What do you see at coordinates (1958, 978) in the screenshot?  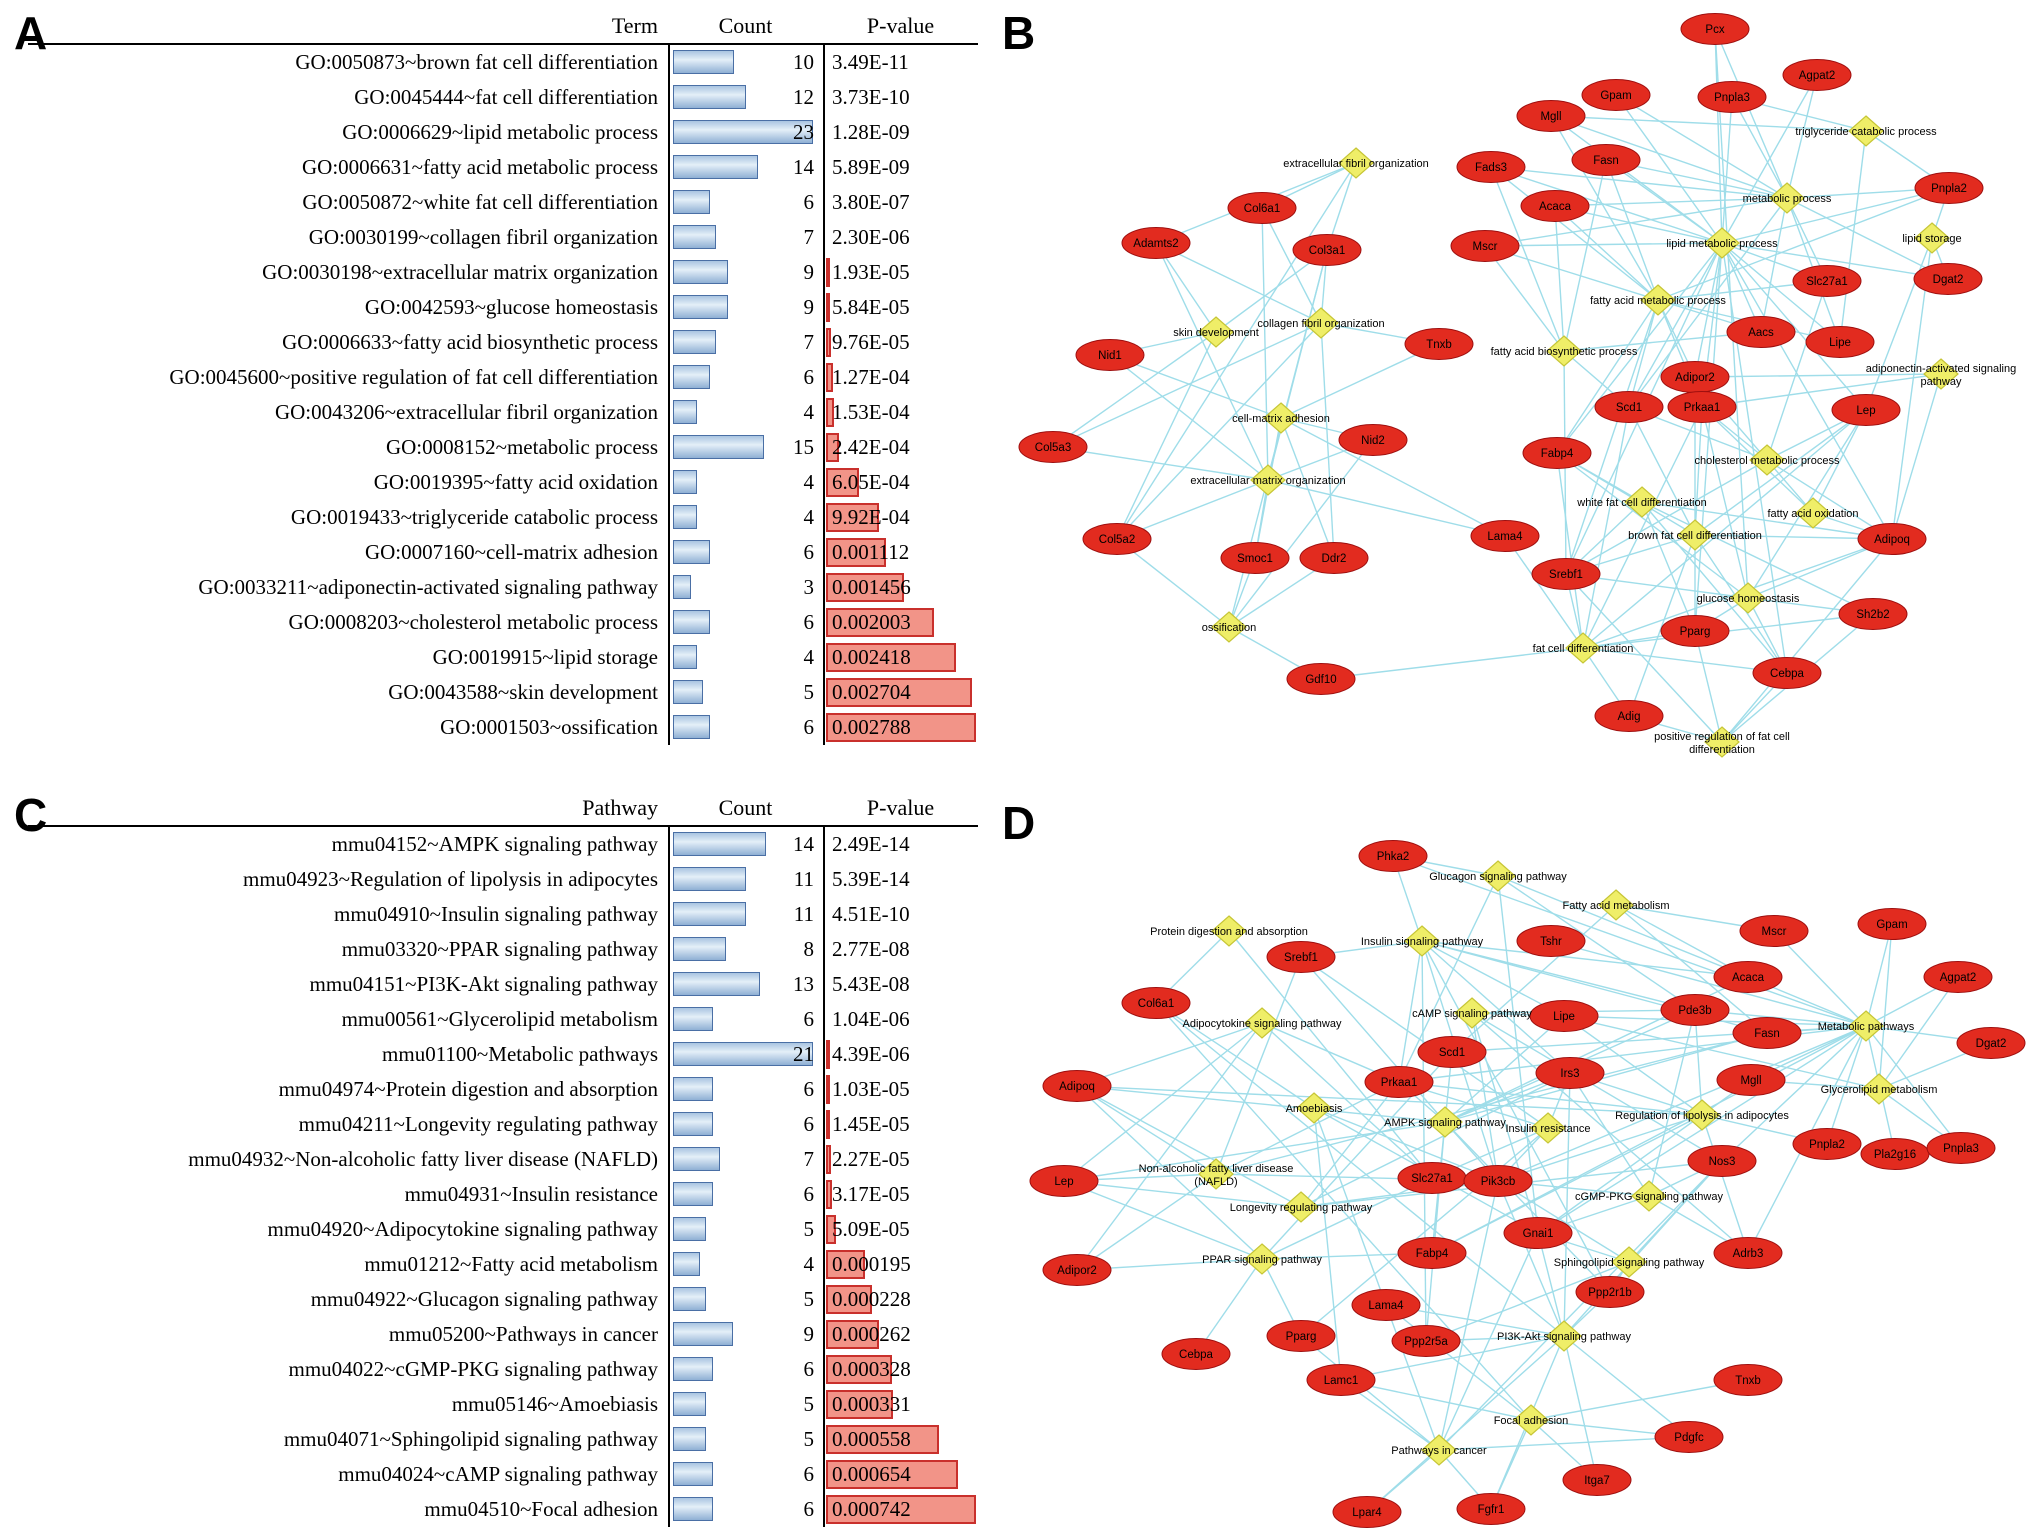 I see `gene-label: Agpat2` at bounding box center [1958, 978].